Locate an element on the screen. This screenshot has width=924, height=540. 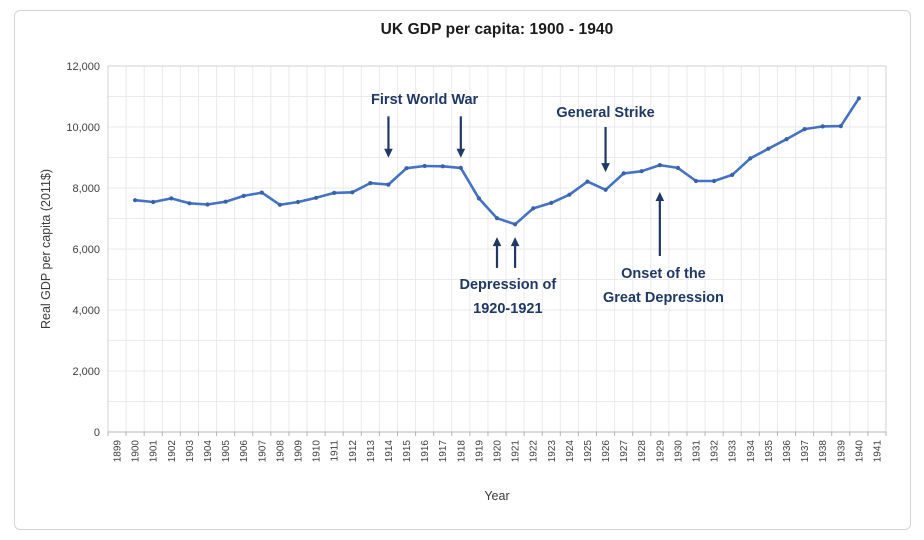
x-tick-label: 1931 is located at coordinates (697, 451).